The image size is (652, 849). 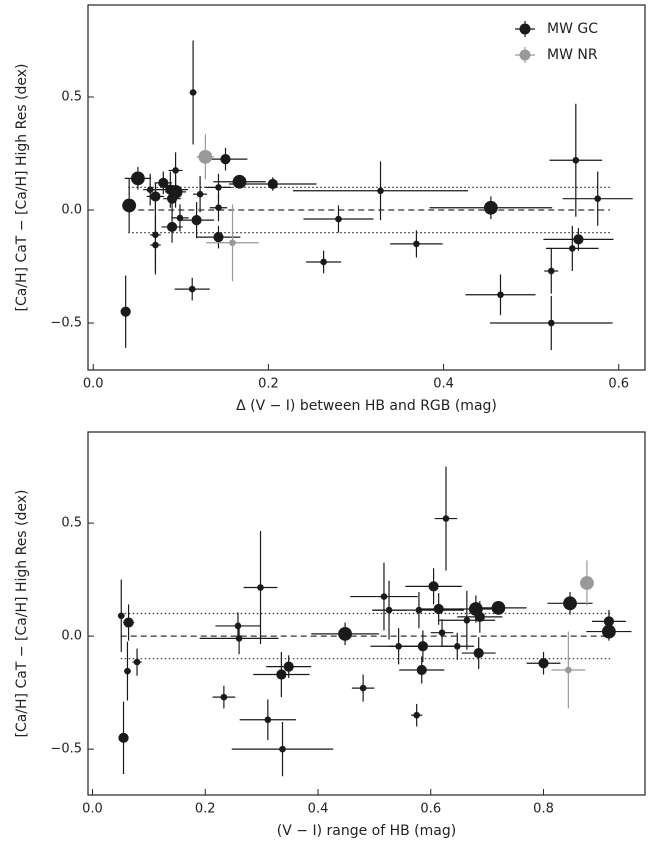 I want to click on legend-label: MW NR, so click(x=572, y=55).